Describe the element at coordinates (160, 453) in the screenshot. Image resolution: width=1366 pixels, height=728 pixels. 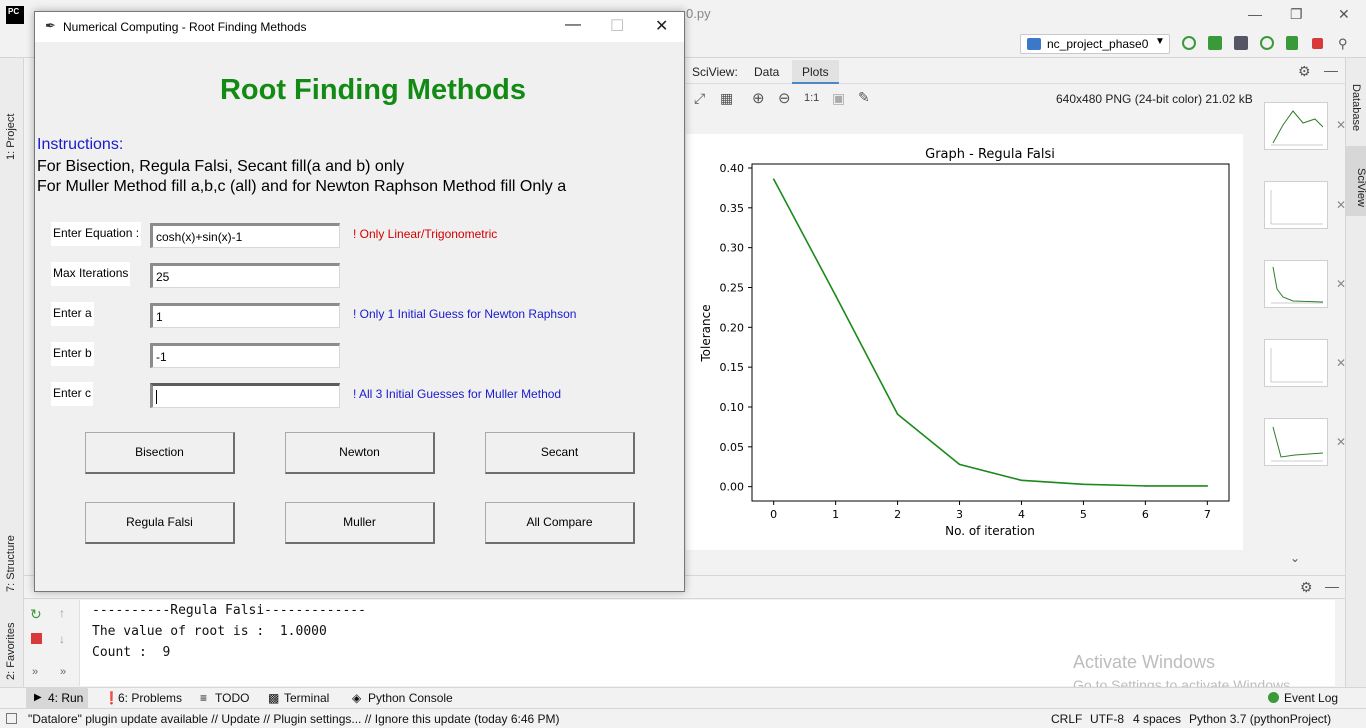
I see `bisection-button: Bisection` at that location.